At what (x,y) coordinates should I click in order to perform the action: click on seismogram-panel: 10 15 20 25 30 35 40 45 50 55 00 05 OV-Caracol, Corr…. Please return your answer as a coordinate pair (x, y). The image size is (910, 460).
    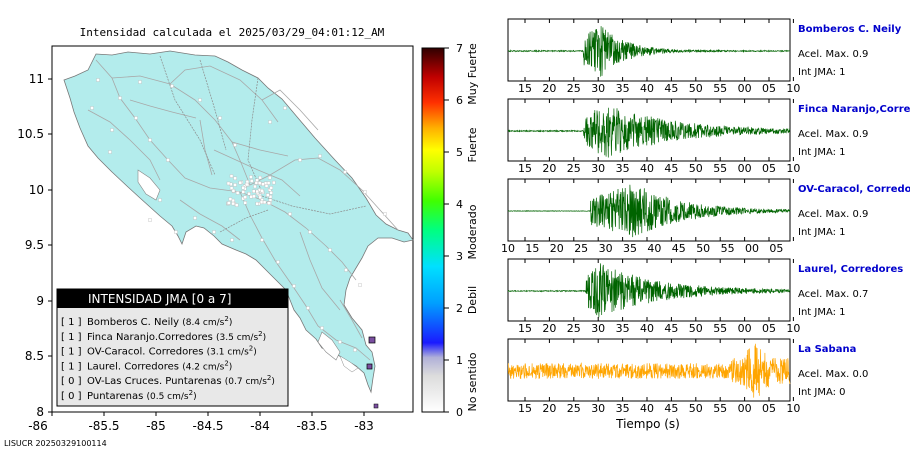
    Looking at the image, I should click on (705, 216).